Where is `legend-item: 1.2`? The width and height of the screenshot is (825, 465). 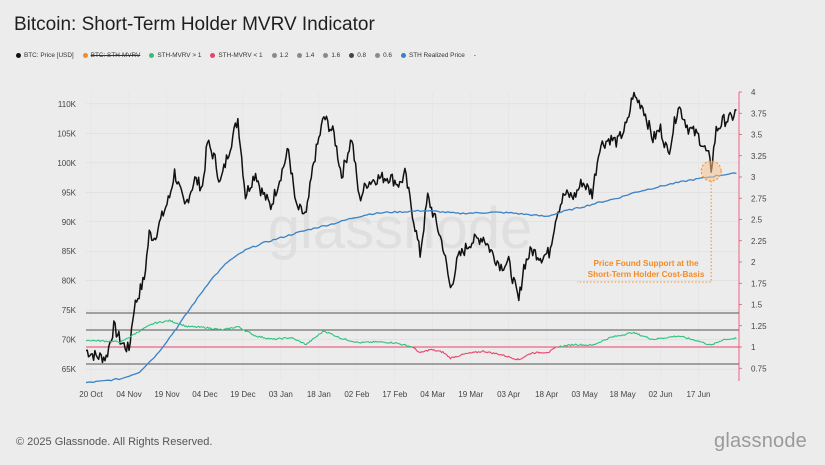
legend-item: 1.2 is located at coordinates (280, 55).